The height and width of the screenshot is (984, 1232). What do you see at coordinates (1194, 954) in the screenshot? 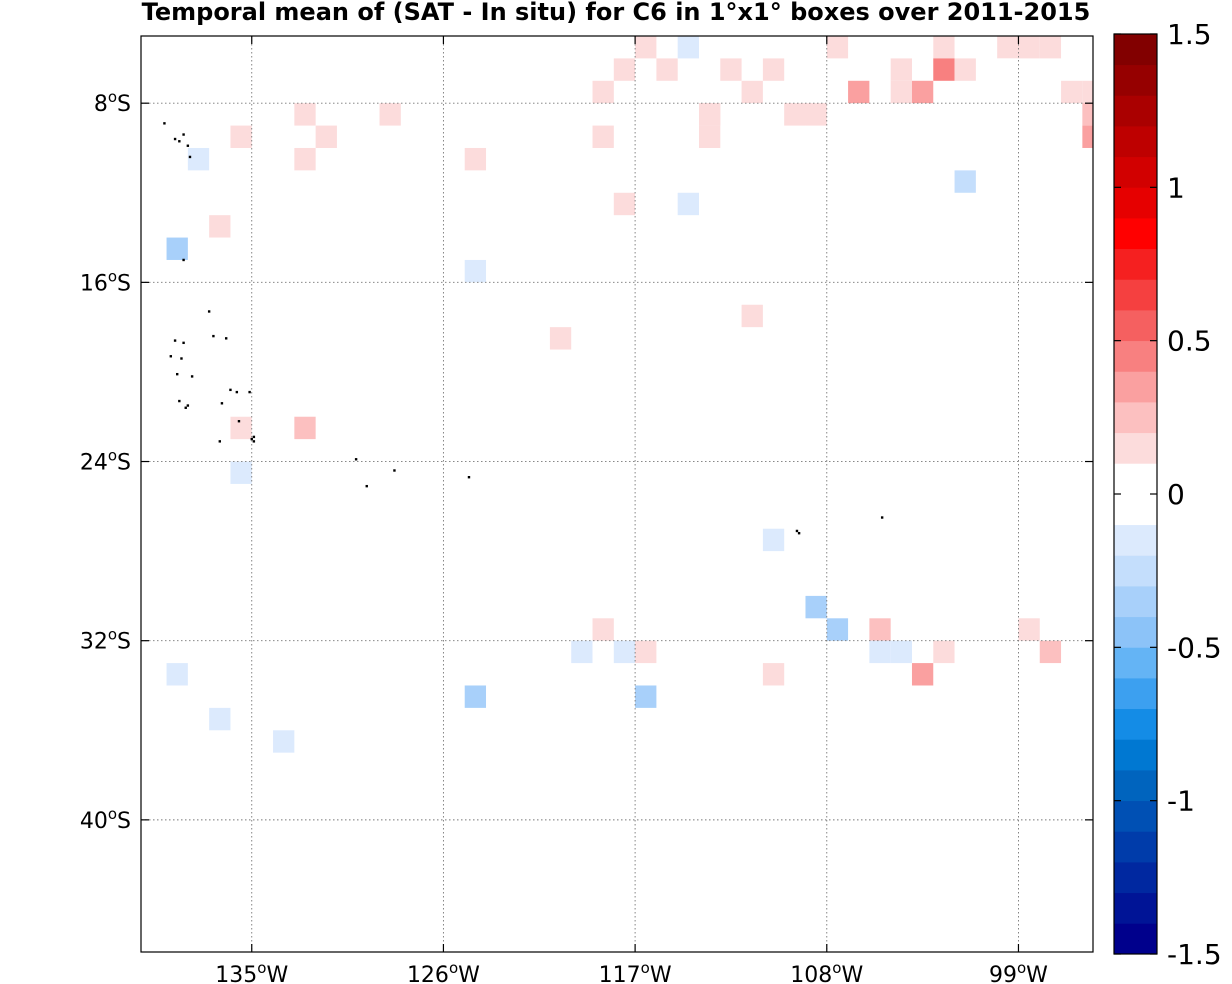
I see `colorbar-tick-label: -1.5` at bounding box center [1194, 954].